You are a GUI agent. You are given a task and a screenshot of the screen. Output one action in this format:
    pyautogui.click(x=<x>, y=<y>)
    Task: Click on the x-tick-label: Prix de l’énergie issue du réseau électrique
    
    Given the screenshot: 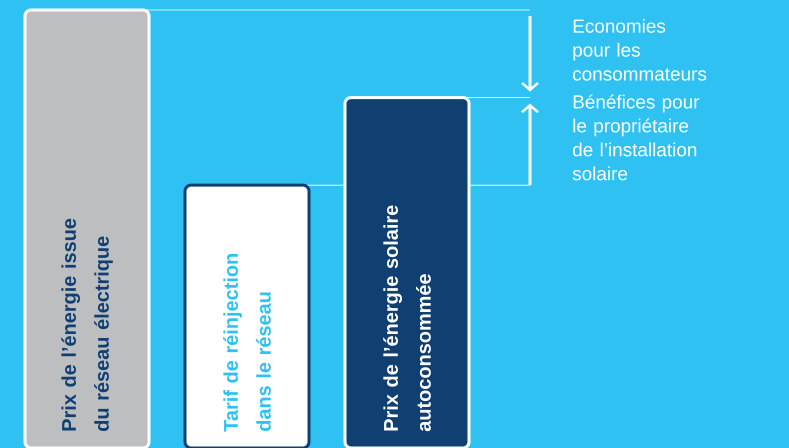 What is the action you would take?
    pyautogui.click(x=87, y=324)
    